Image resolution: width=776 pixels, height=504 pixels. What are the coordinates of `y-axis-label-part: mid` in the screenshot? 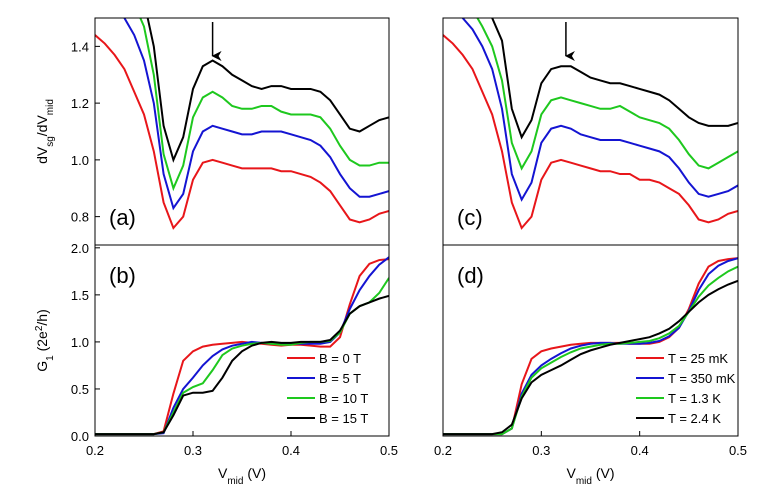 It's located at (50, 107).